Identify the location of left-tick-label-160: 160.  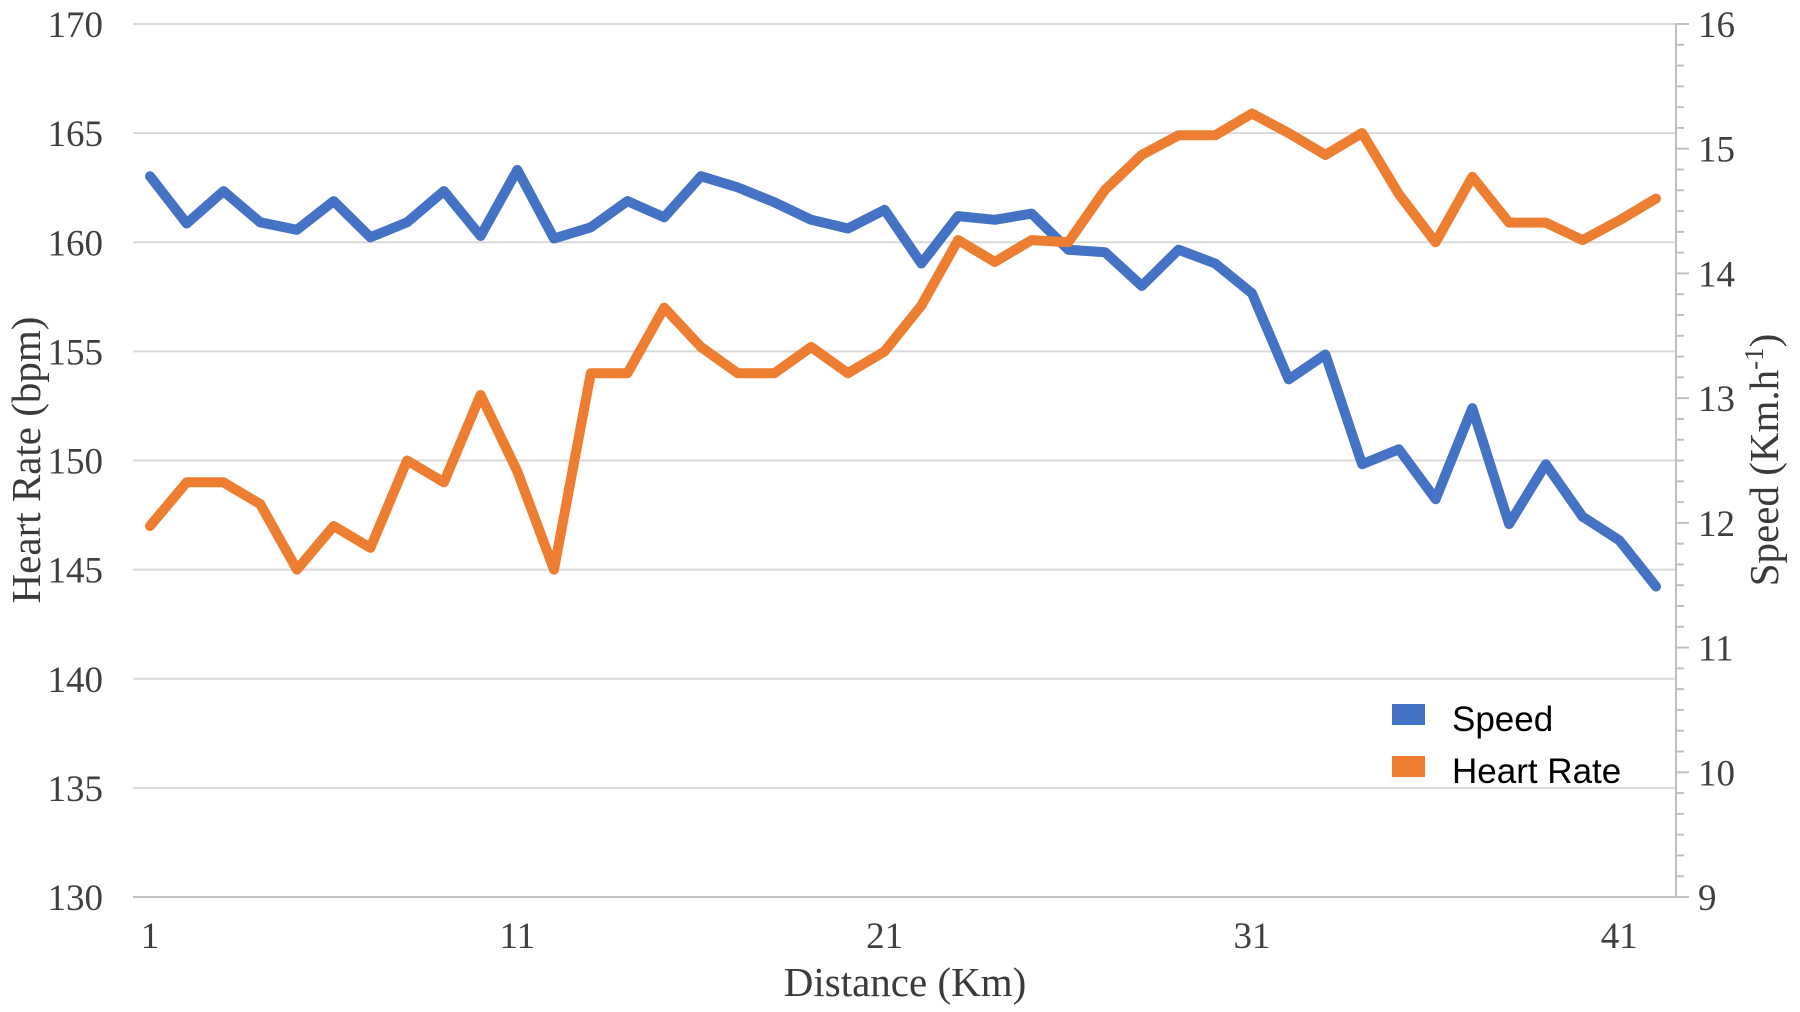
(76, 243).